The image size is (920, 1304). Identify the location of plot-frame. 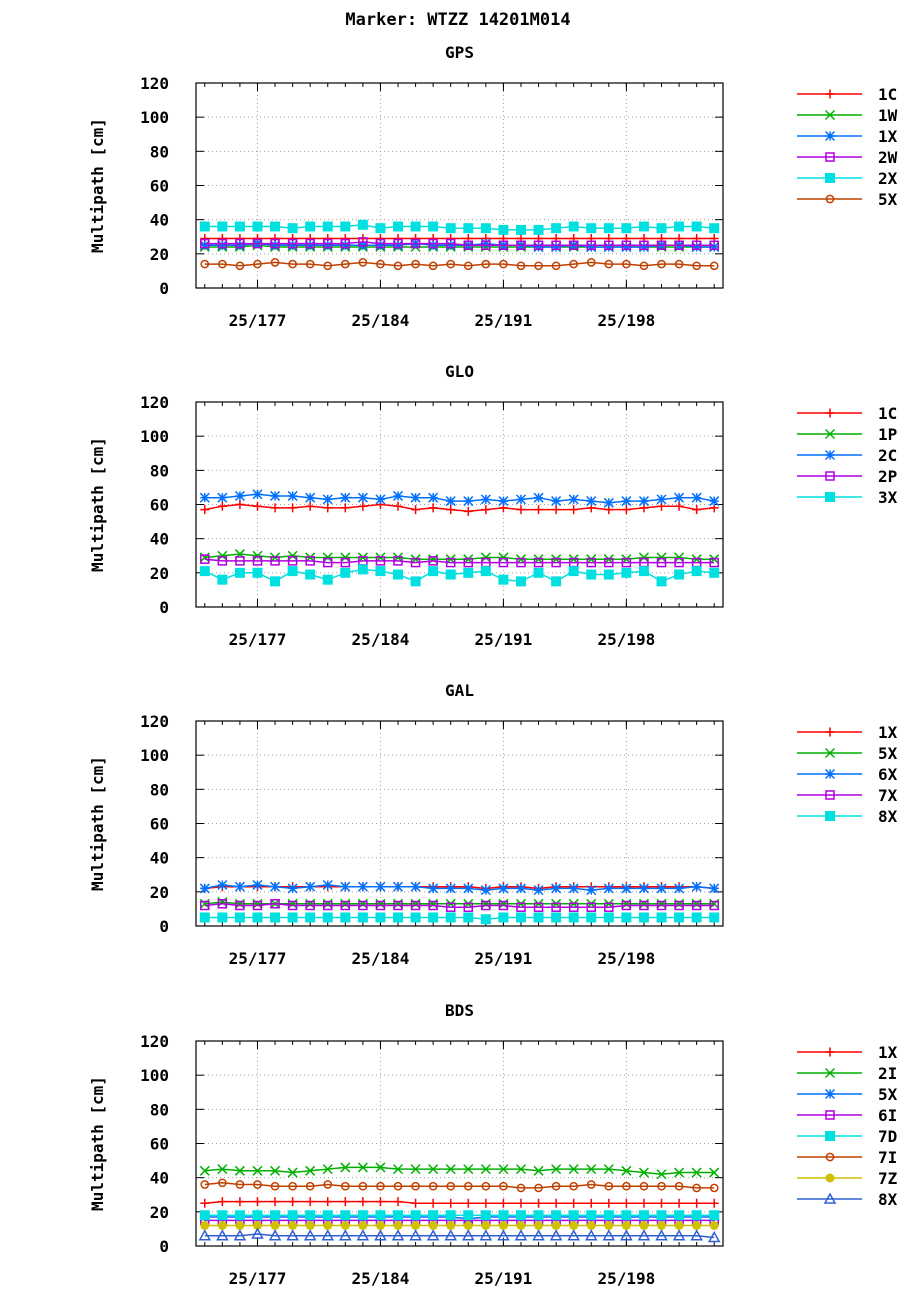
(459, 504).